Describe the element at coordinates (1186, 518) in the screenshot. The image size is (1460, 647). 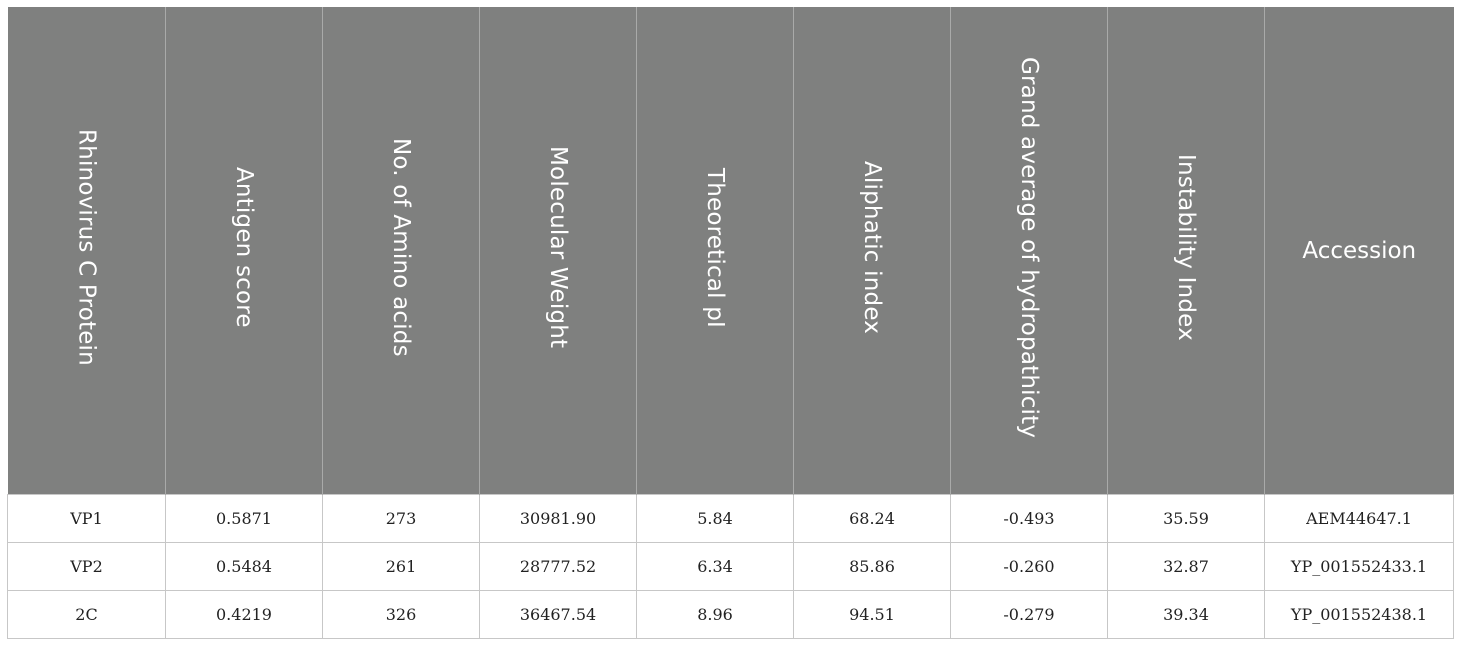
I see `cell-instability-index: 35.59` at that location.